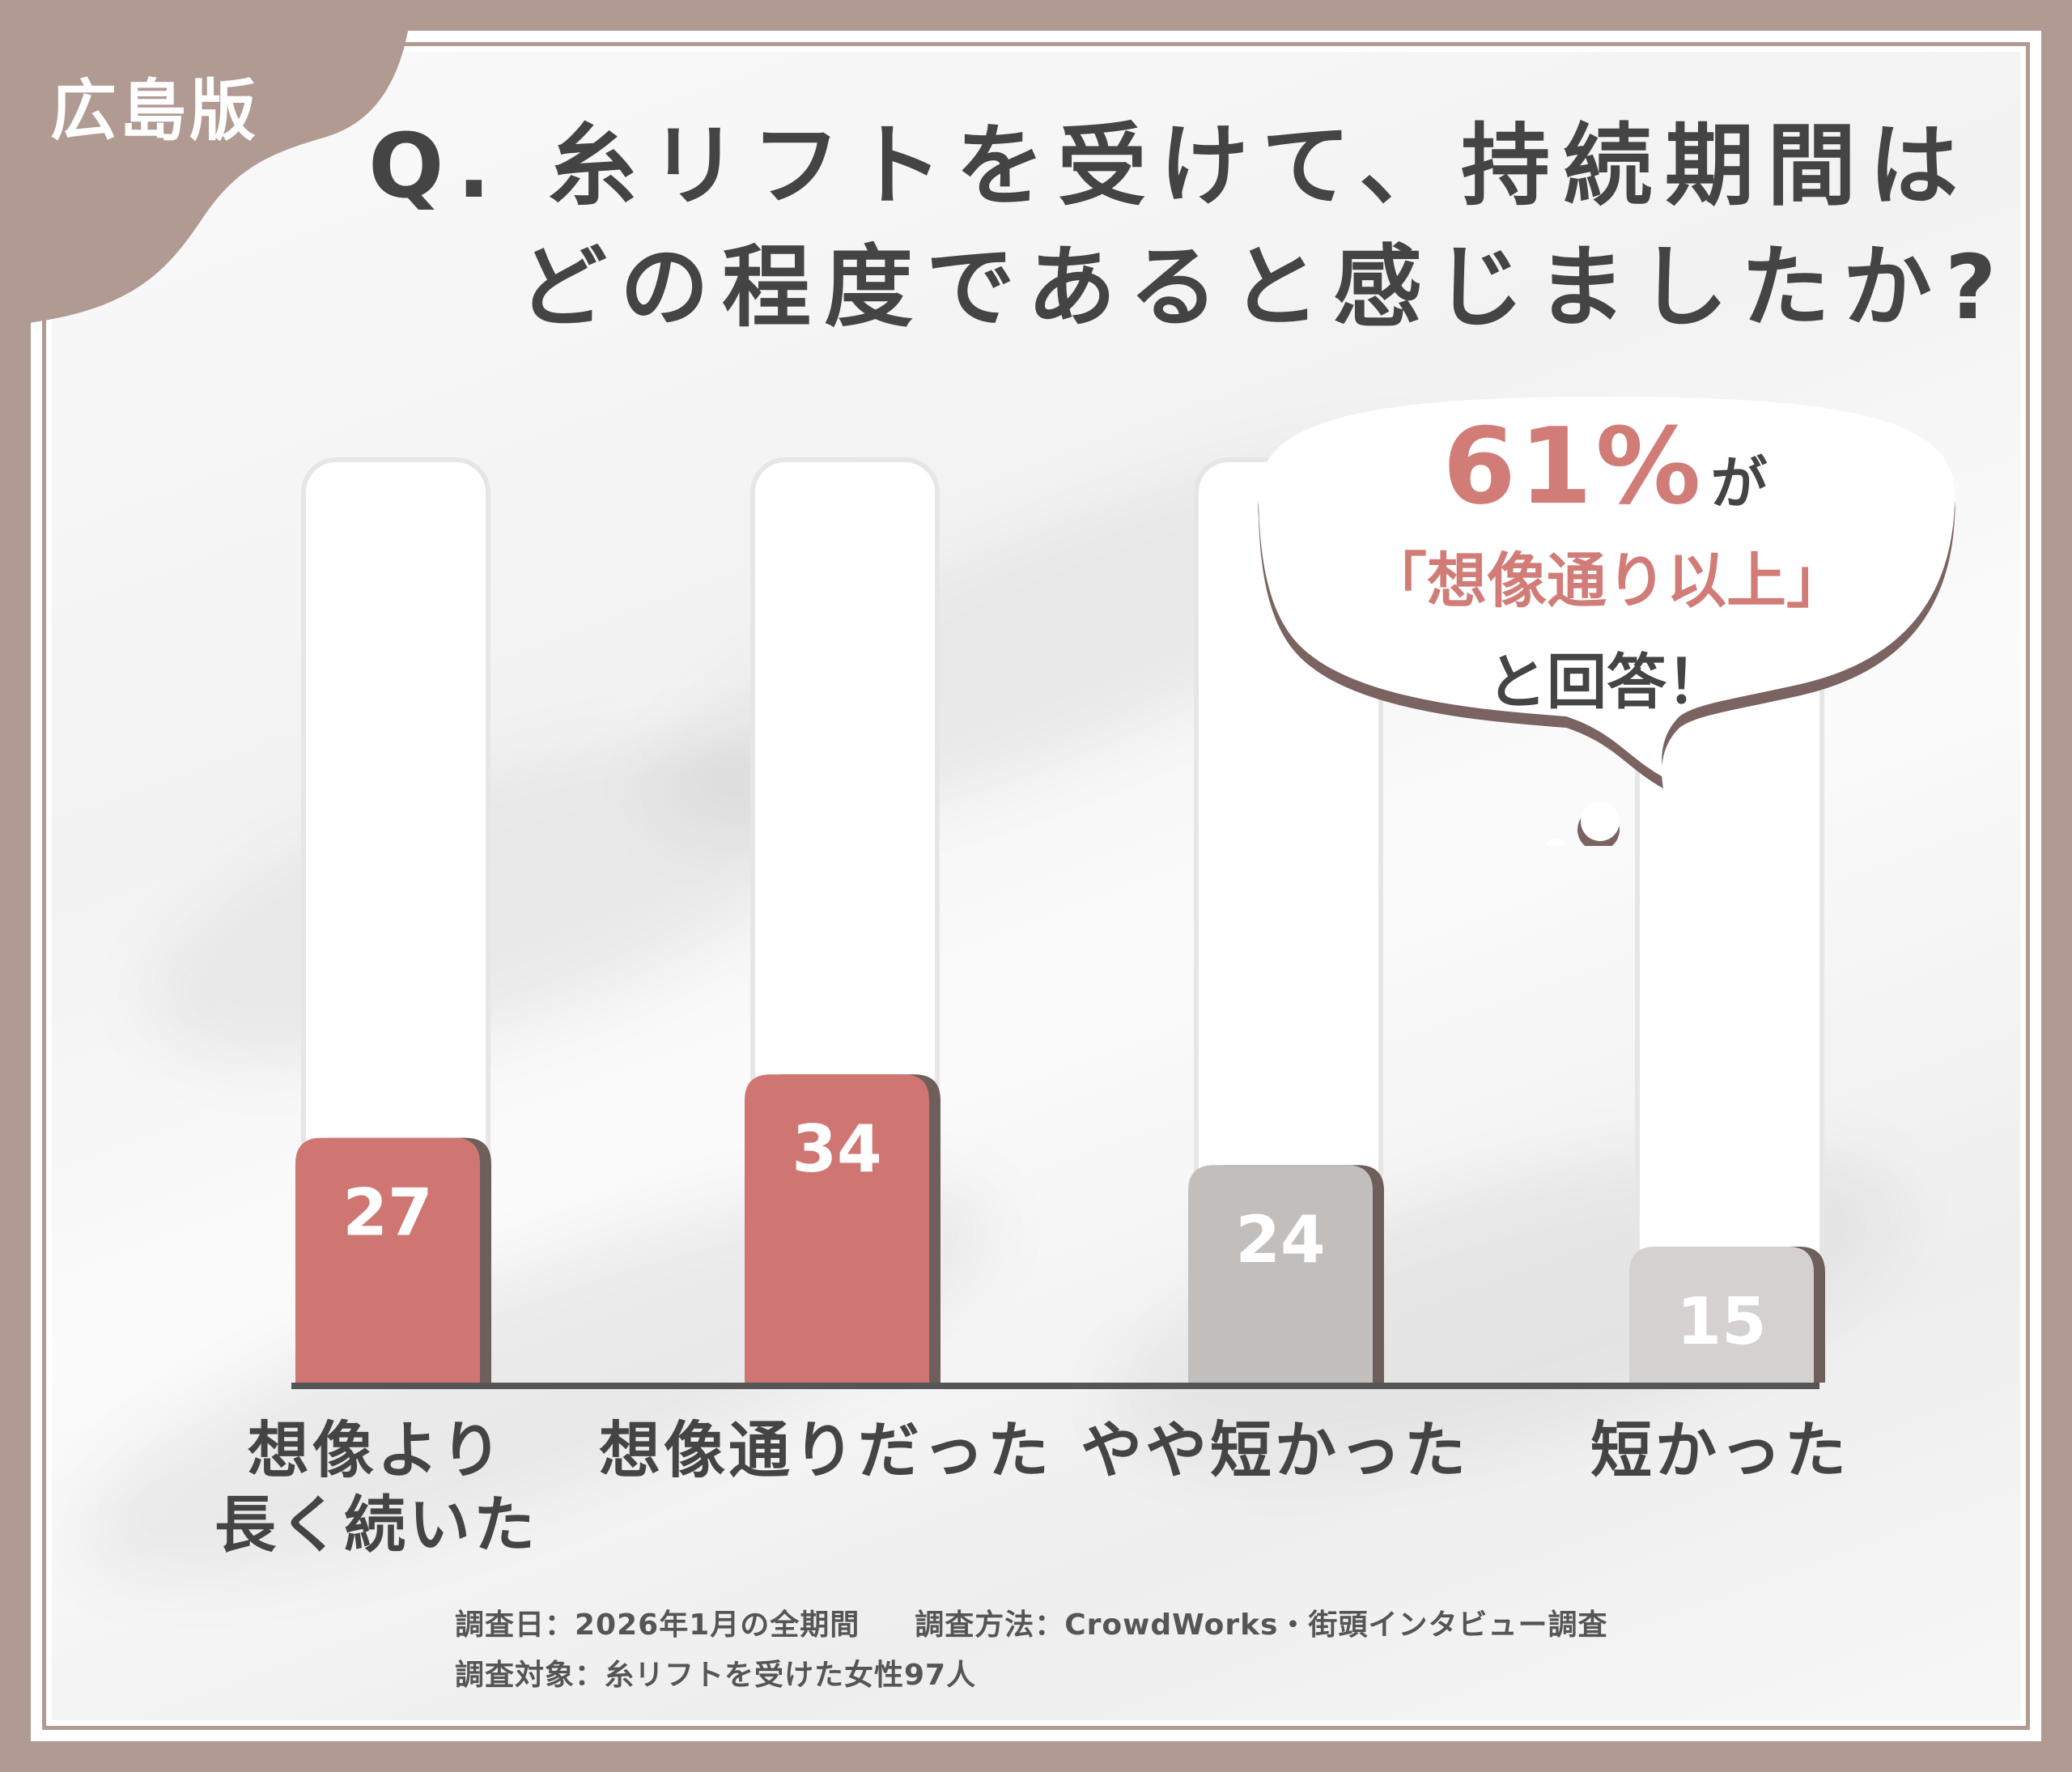 Image resolution: width=2072 pixels, height=1772 pixels. Describe the element at coordinates (1740, 483) in the screenshot. I see `callout-suffix: が` at that location.